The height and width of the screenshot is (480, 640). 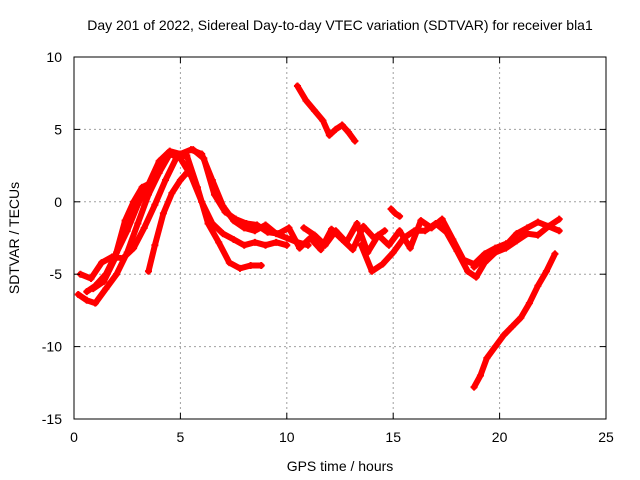 What do you see at coordinates (14, 238) in the screenshot?
I see `y-axis-label: SDTVAR / TECUs` at bounding box center [14, 238].